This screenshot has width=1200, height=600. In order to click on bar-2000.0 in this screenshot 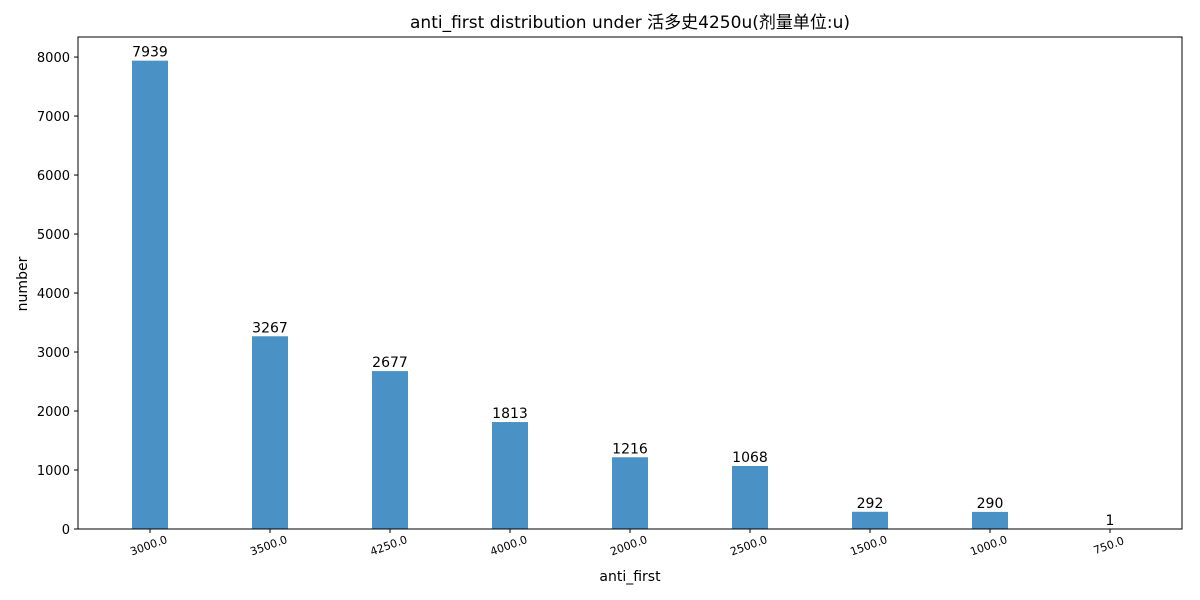, I will do `click(630, 493)`.